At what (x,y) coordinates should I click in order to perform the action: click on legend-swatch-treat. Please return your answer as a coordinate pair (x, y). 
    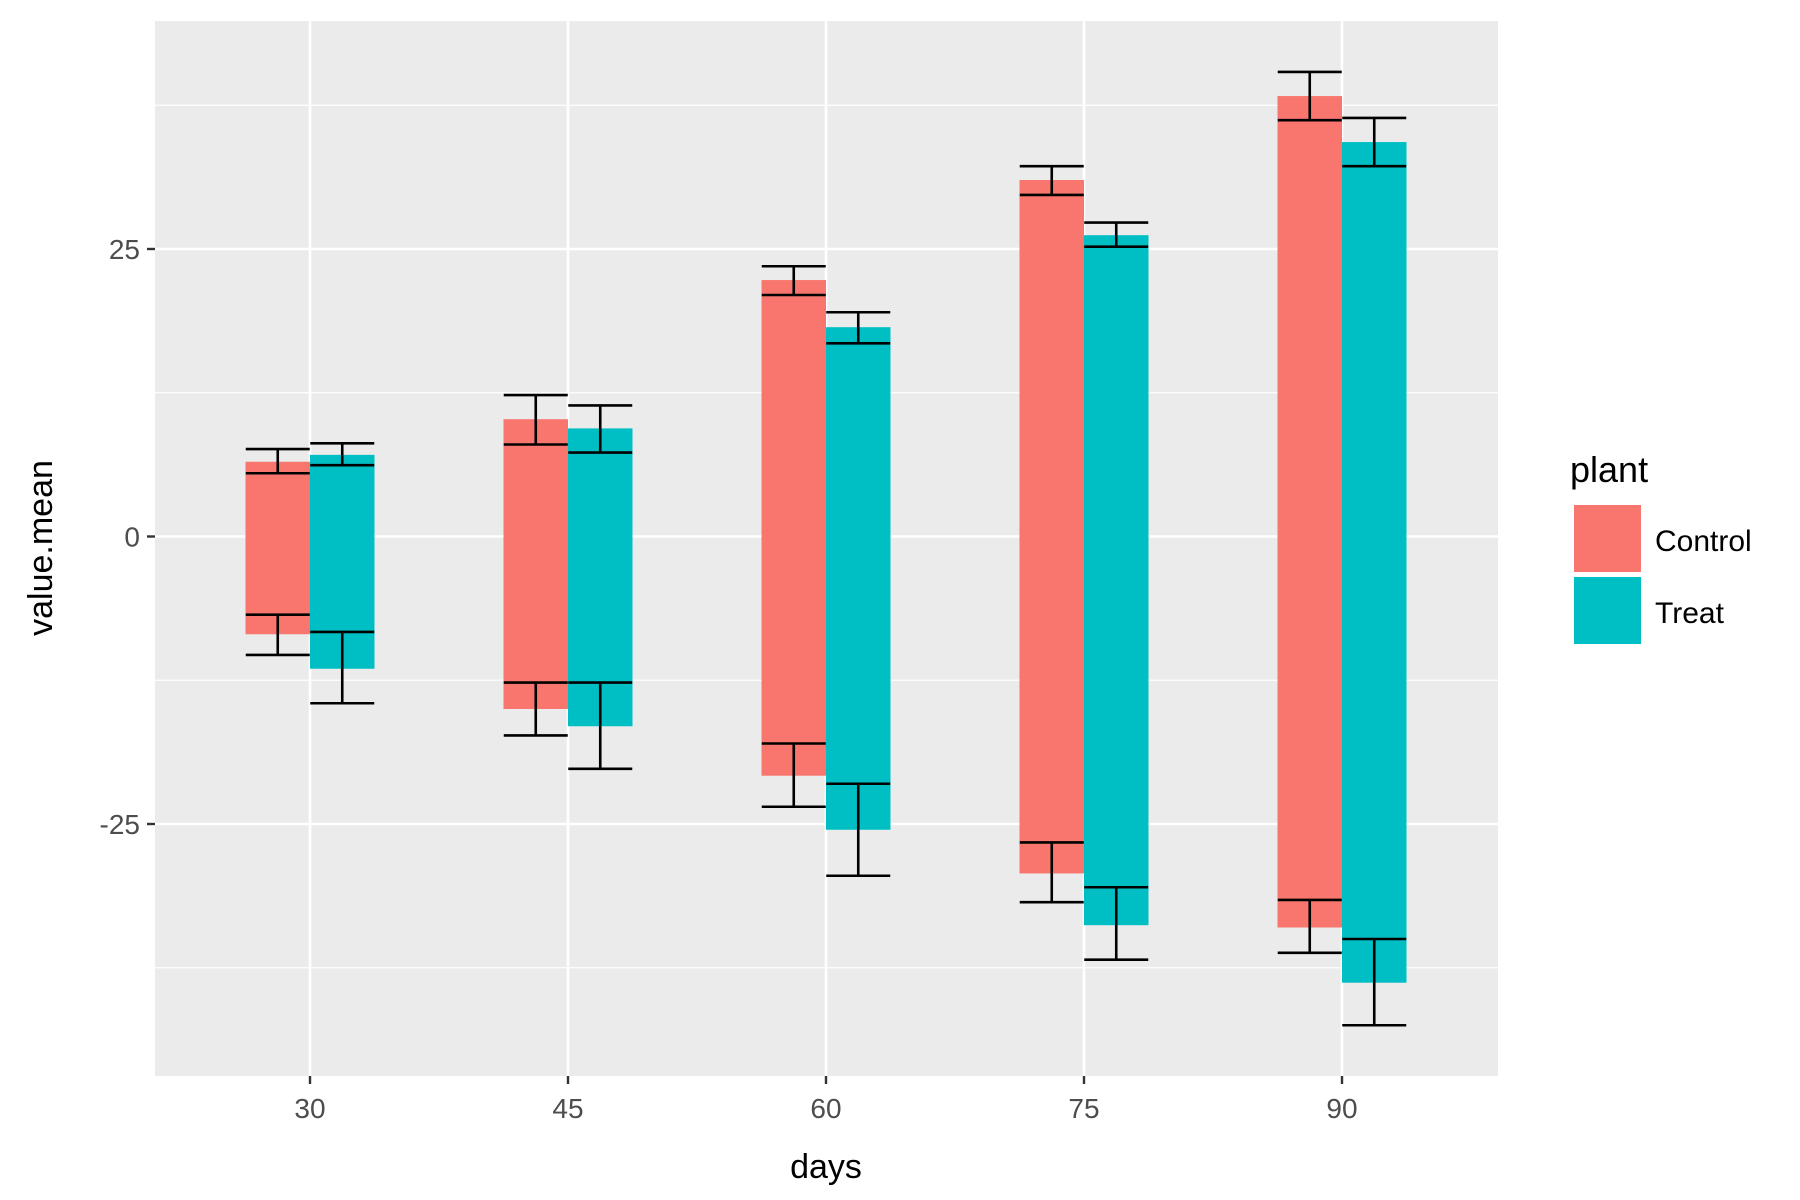
    Looking at the image, I should click on (1607, 610).